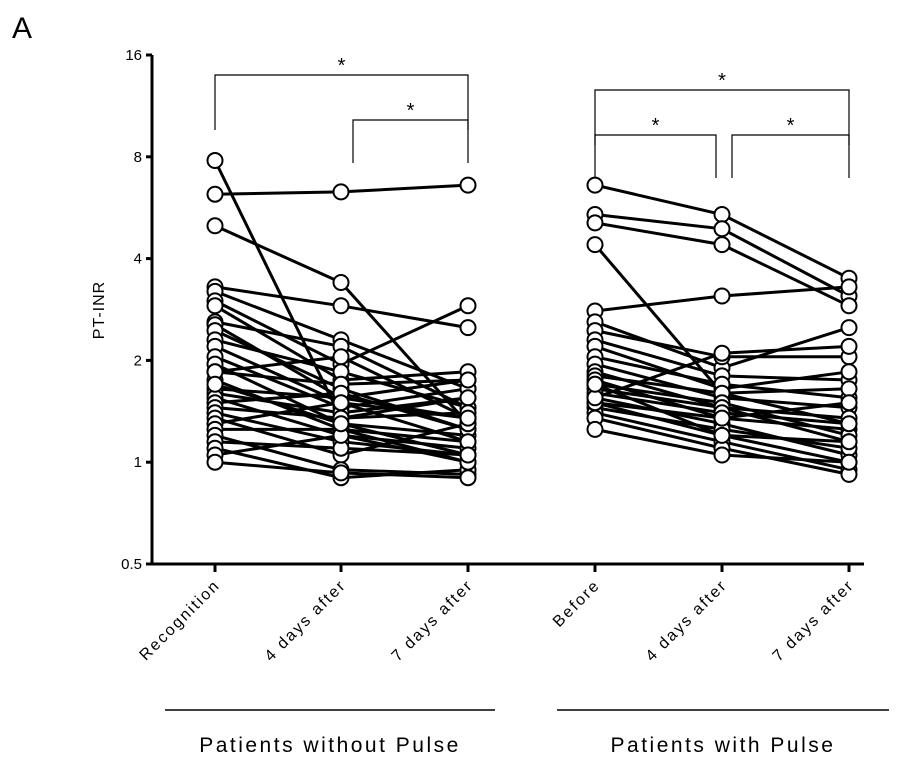 This screenshot has width=914, height=758. I want to click on y-tick-label: 1, so click(138, 462).